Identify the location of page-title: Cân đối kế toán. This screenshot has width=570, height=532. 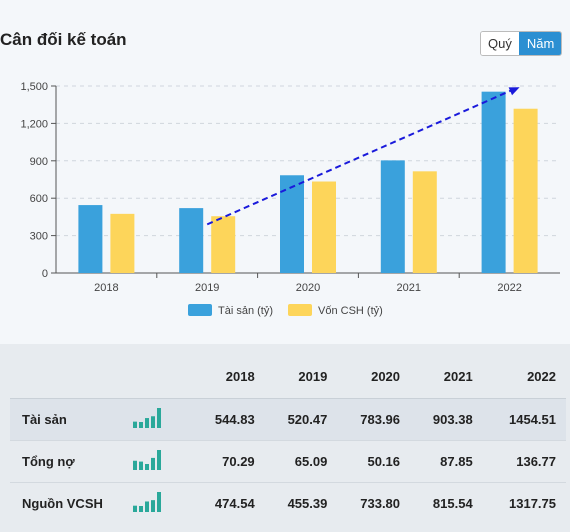
(63, 39).